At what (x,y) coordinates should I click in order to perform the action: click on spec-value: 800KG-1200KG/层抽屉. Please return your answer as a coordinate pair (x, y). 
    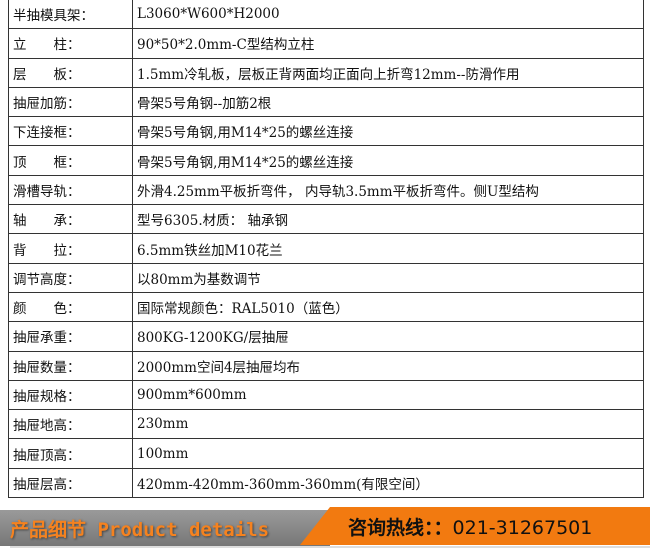
    Looking at the image, I should click on (388, 336).